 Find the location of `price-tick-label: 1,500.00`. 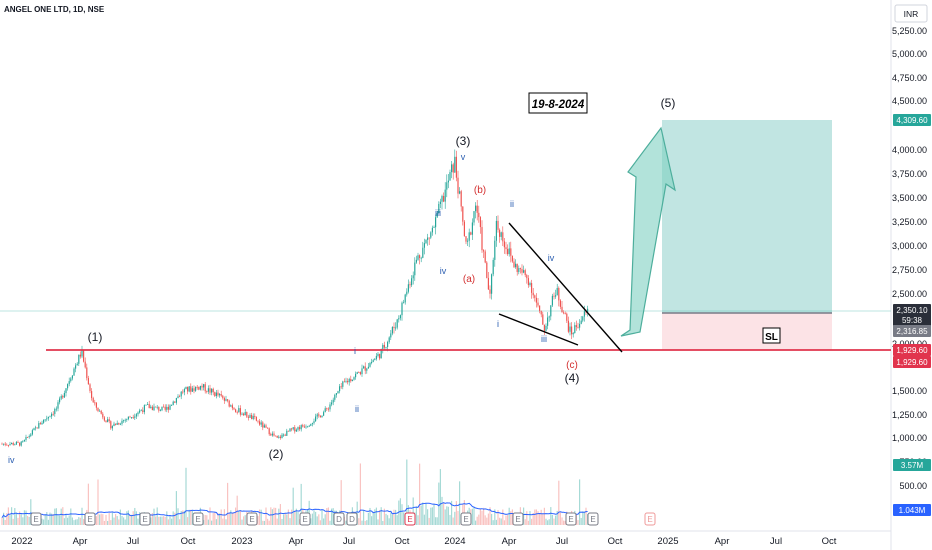

price-tick-label: 1,500.00 is located at coordinates (909, 391).